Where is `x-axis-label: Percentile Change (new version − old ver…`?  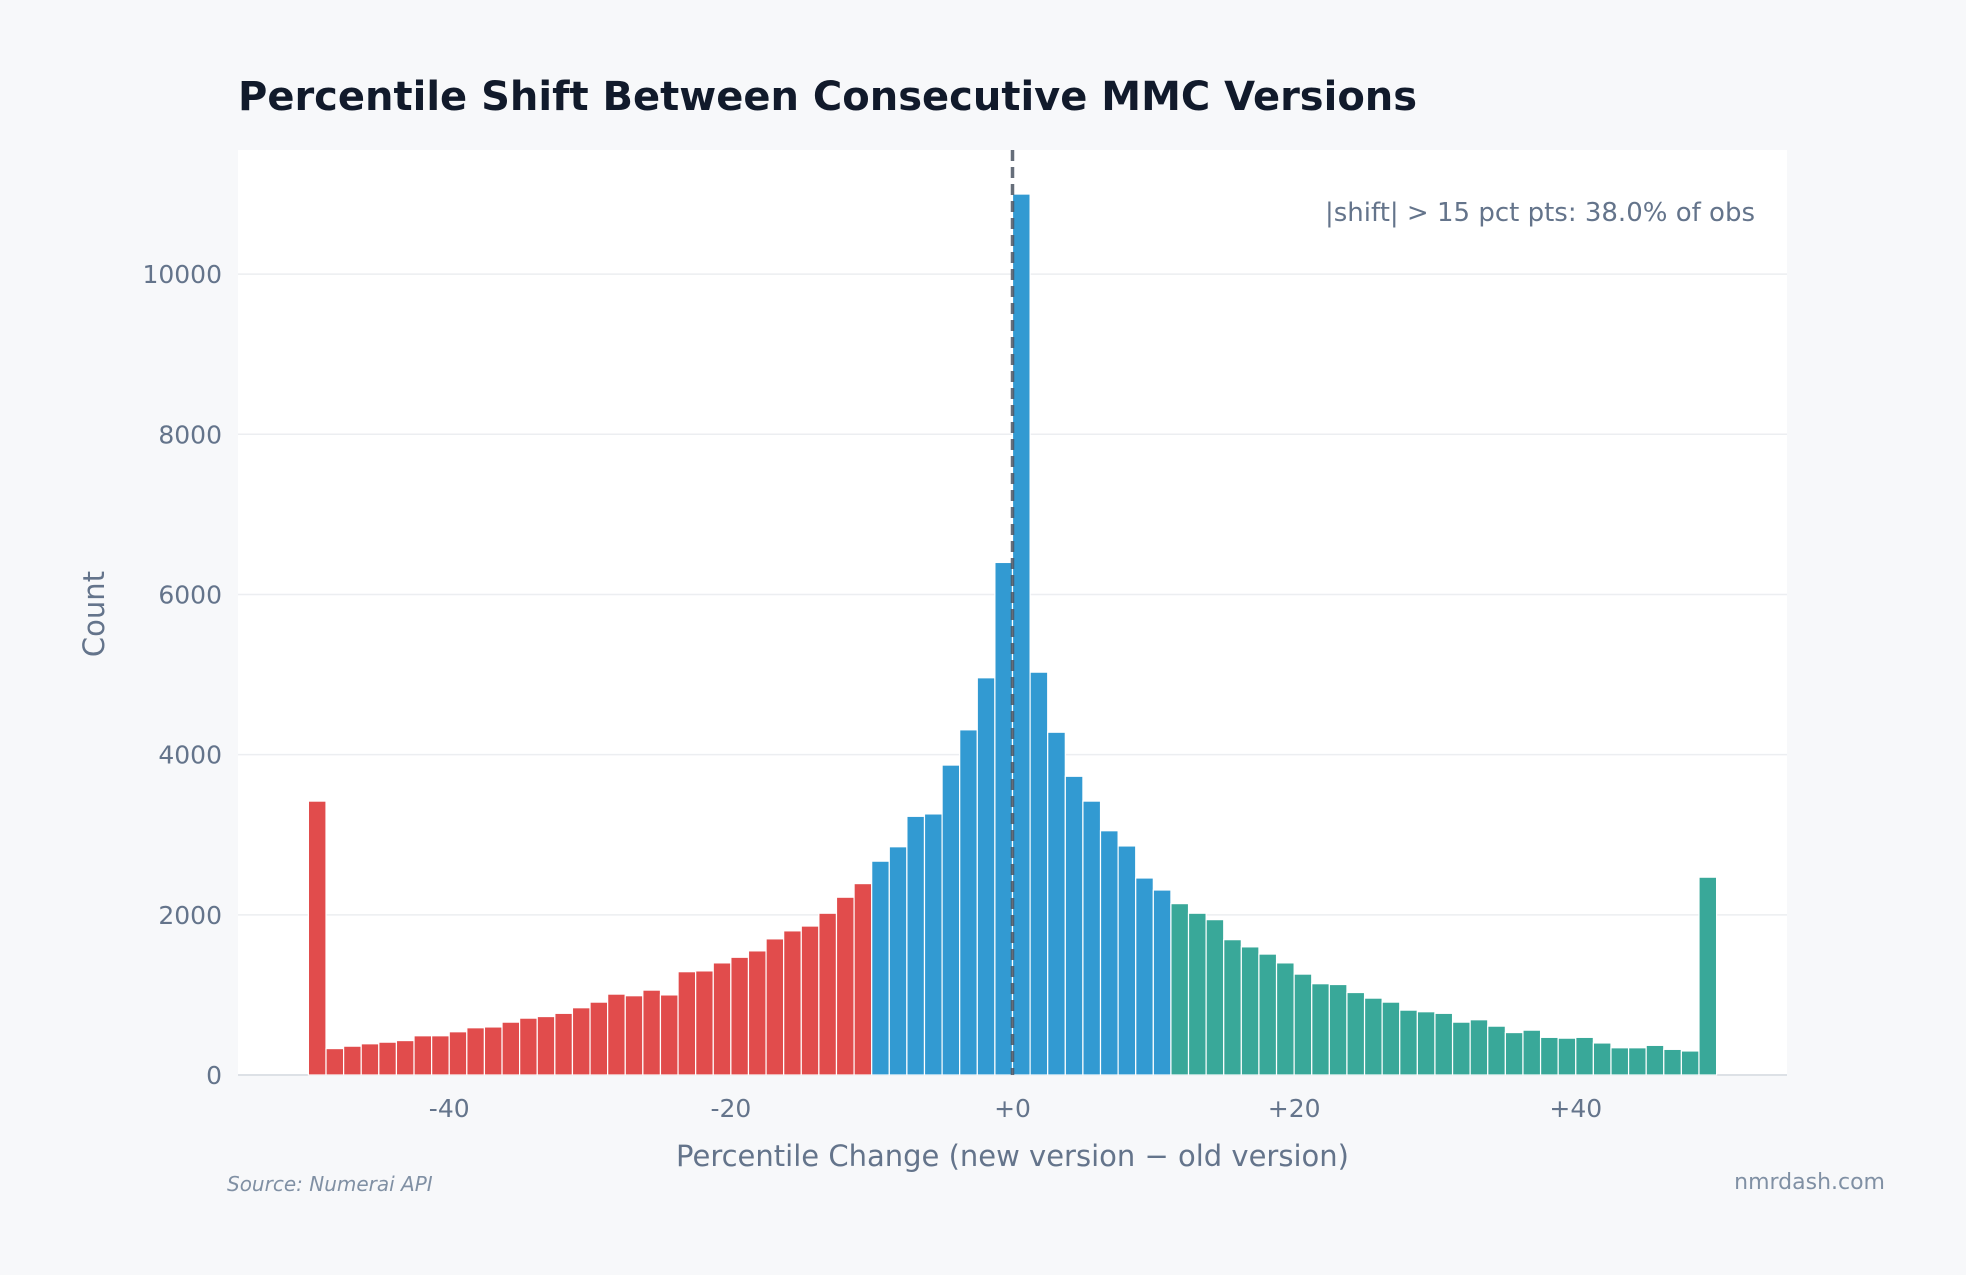 x-axis-label: Percentile Change (new version − old ver… is located at coordinates (1012, 1156).